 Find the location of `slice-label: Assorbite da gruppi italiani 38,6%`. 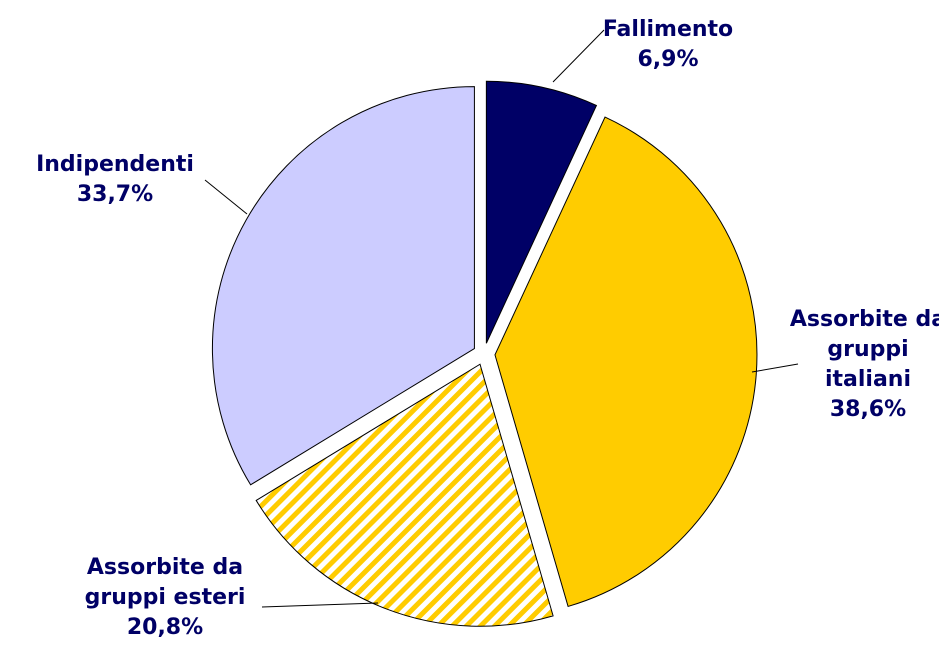

slice-label: Assorbite da gruppi italiani 38,6% is located at coordinates (863, 365).